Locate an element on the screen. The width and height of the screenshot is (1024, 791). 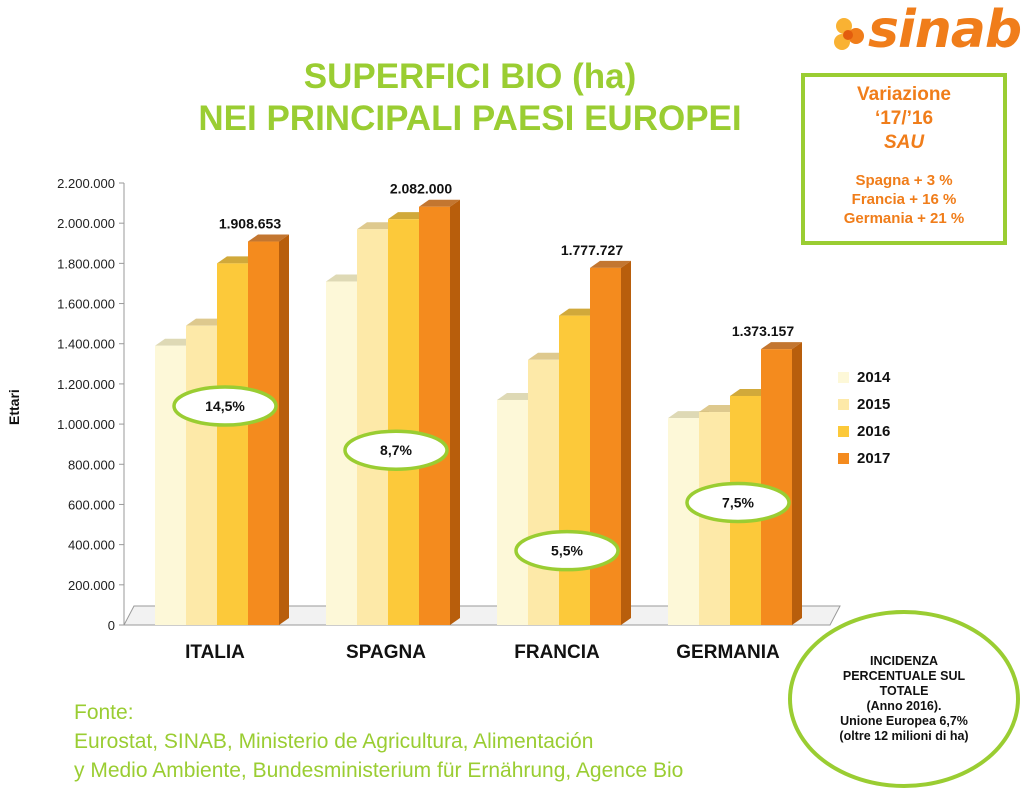
y-tick-label: 800.000 is located at coordinates (91, 464).